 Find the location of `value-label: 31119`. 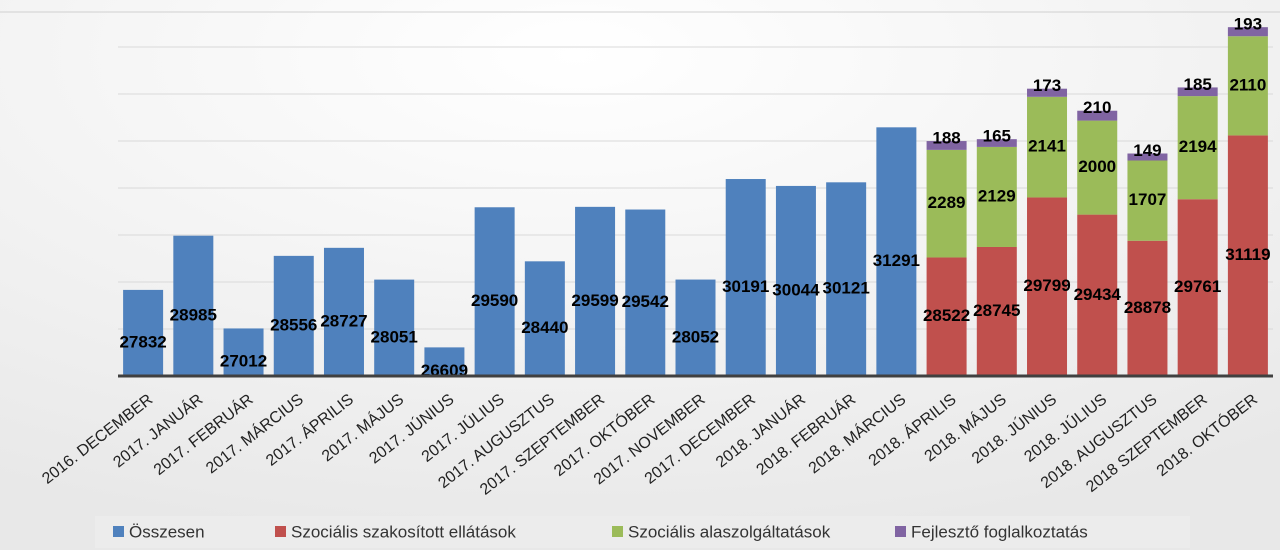

value-label: 31119 is located at coordinates (1247, 254).